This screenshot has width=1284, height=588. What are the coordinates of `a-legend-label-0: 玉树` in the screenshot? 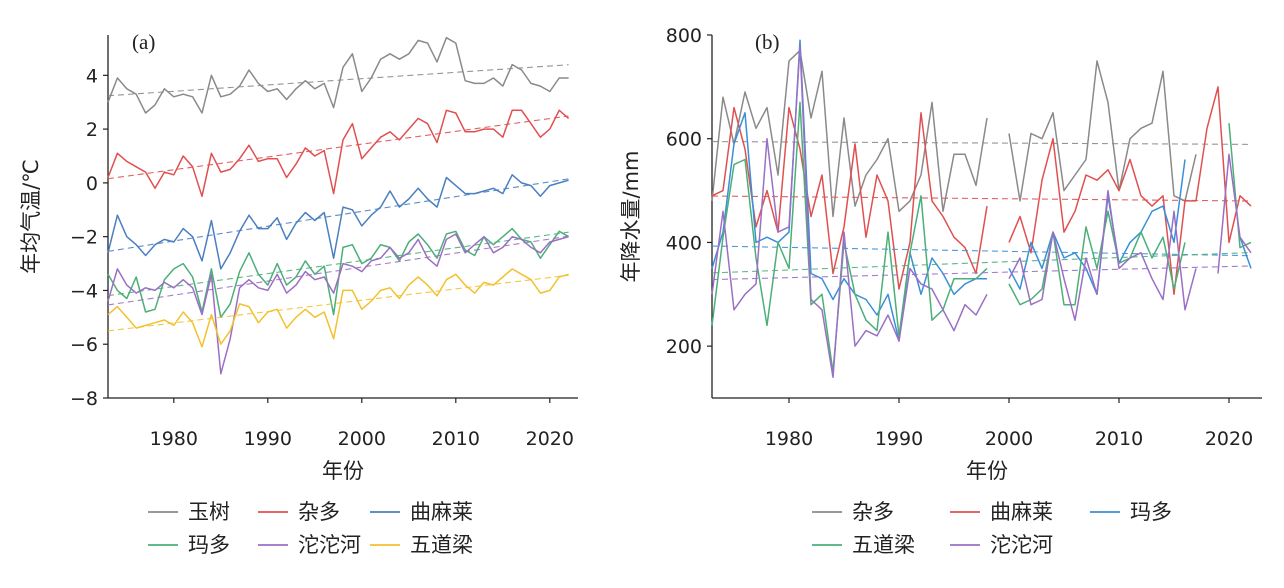 It's located at (209, 512).